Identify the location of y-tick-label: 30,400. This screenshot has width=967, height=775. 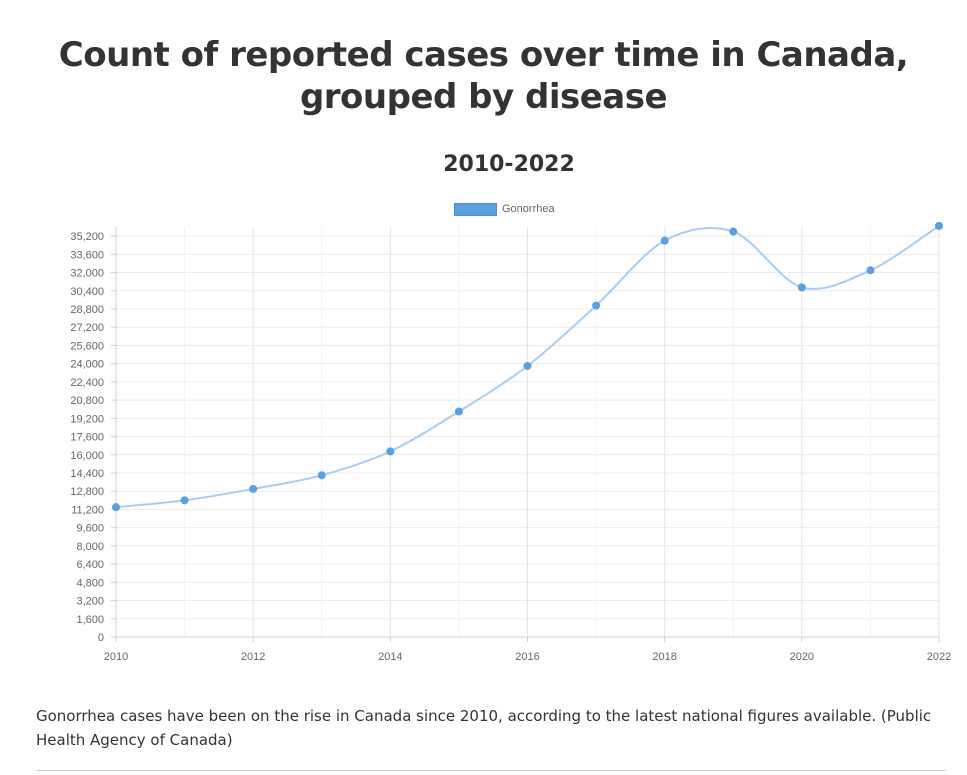
(87, 292).